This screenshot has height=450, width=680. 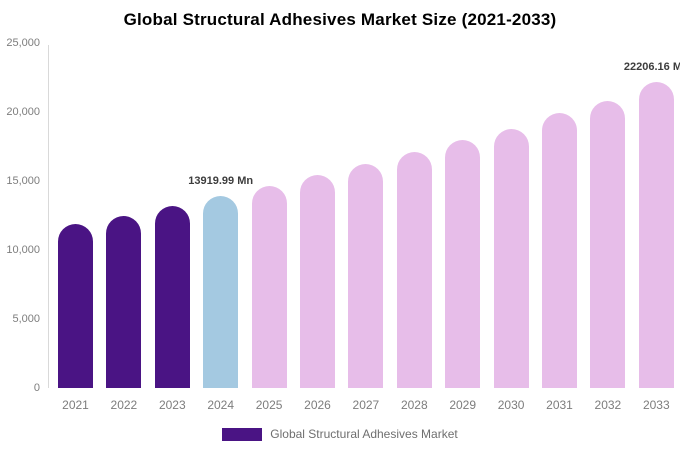 What do you see at coordinates (651, 66) in the screenshot?
I see `data-label-2033: 22206.16 Mn` at bounding box center [651, 66].